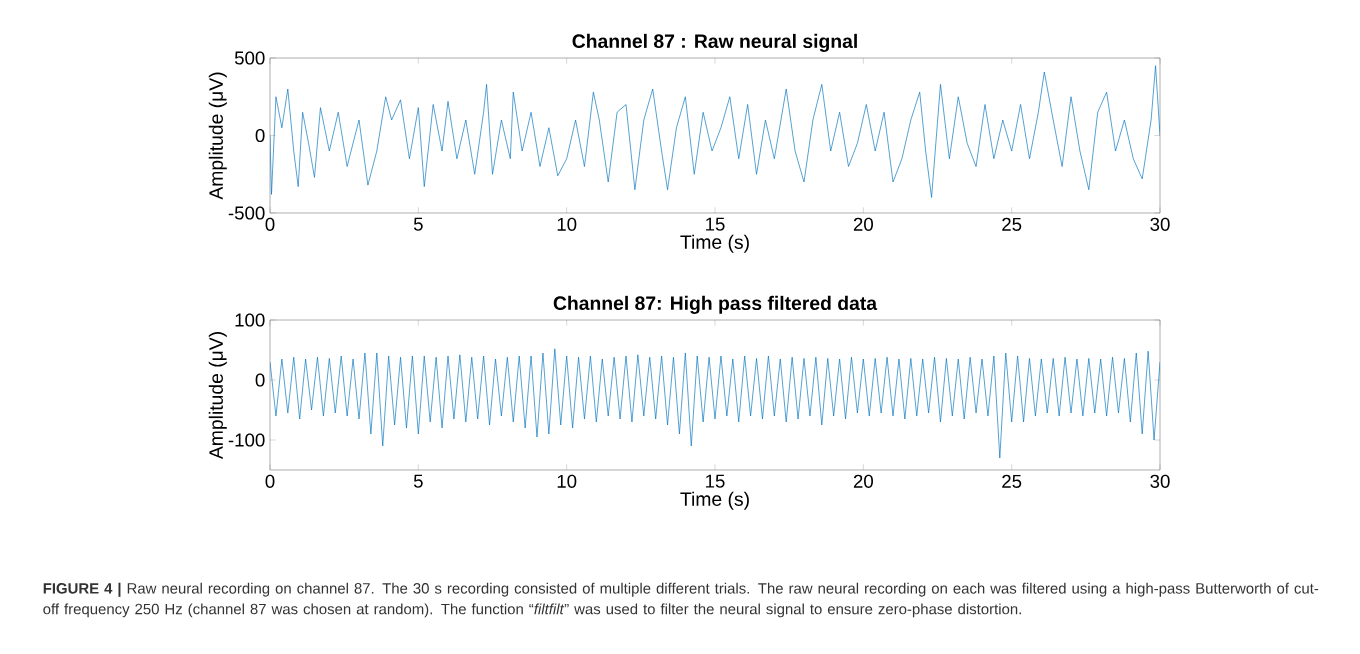 Image resolution: width=1360 pixels, height=654 pixels. I want to click on y-tick-label: 100, so click(250, 320).